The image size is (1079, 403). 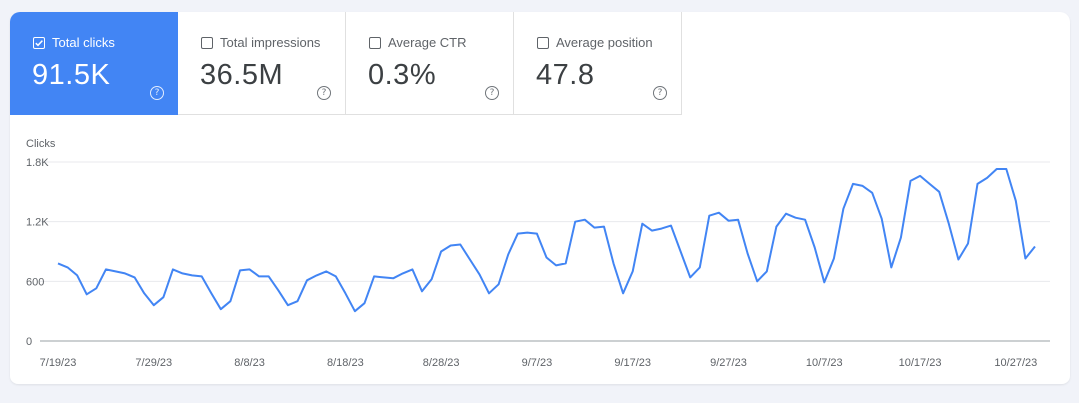 I want to click on metric-value: 0.3%, so click(x=402, y=75).